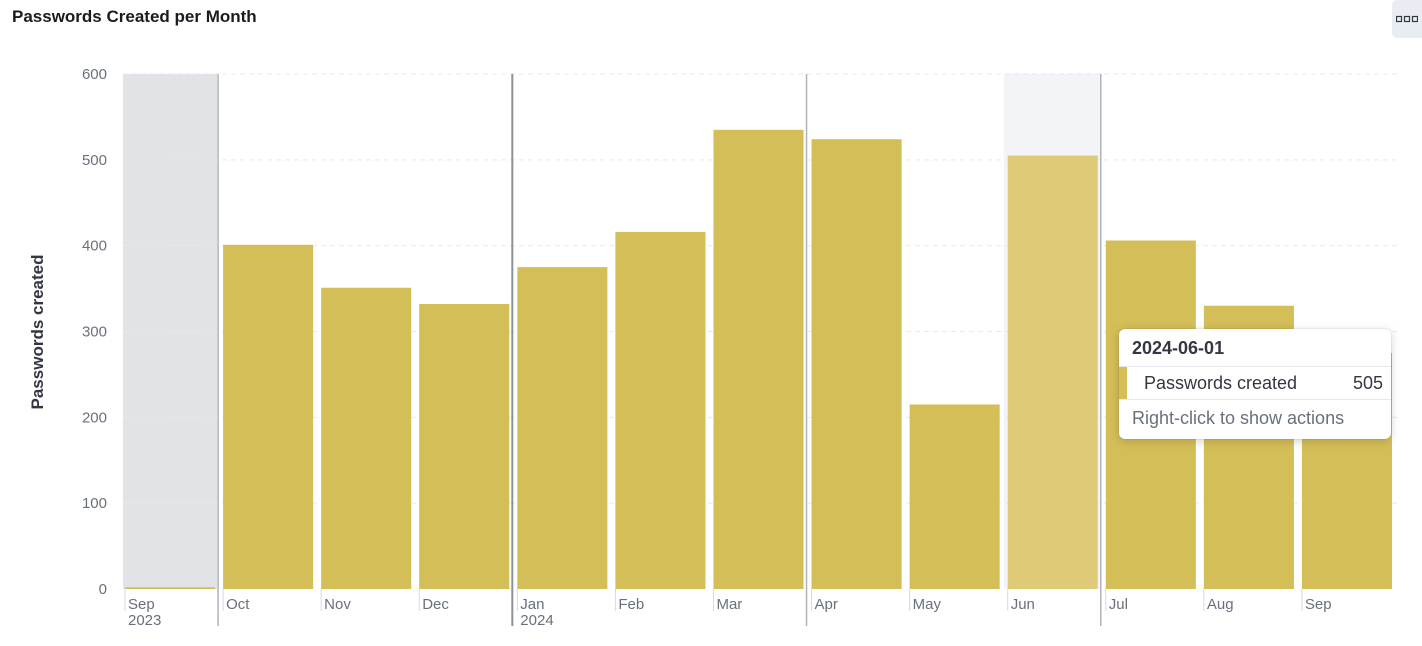 This screenshot has width=1422, height=646. I want to click on tooltip-series-label: Passwords created, so click(1221, 382).